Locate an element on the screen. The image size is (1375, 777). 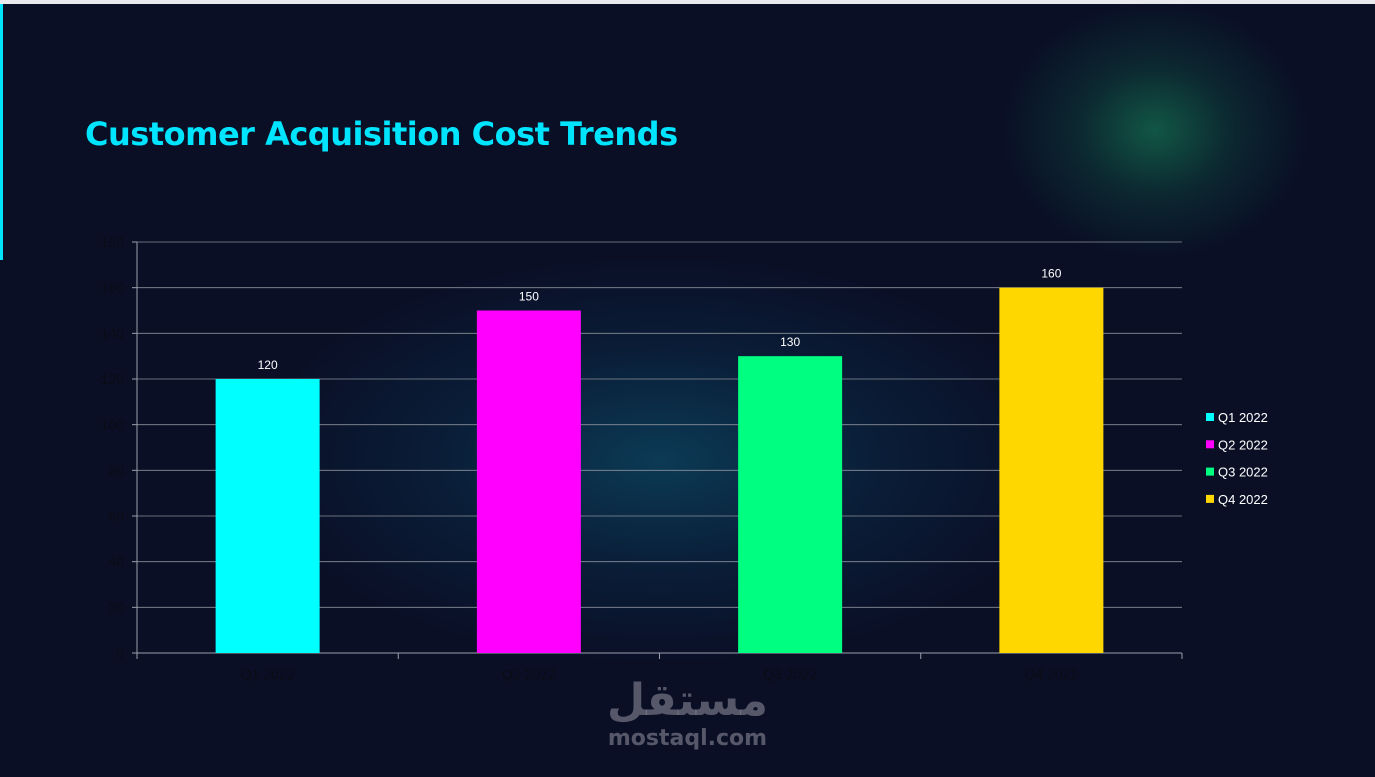
y-tick-label: 60 is located at coordinates (116, 516).